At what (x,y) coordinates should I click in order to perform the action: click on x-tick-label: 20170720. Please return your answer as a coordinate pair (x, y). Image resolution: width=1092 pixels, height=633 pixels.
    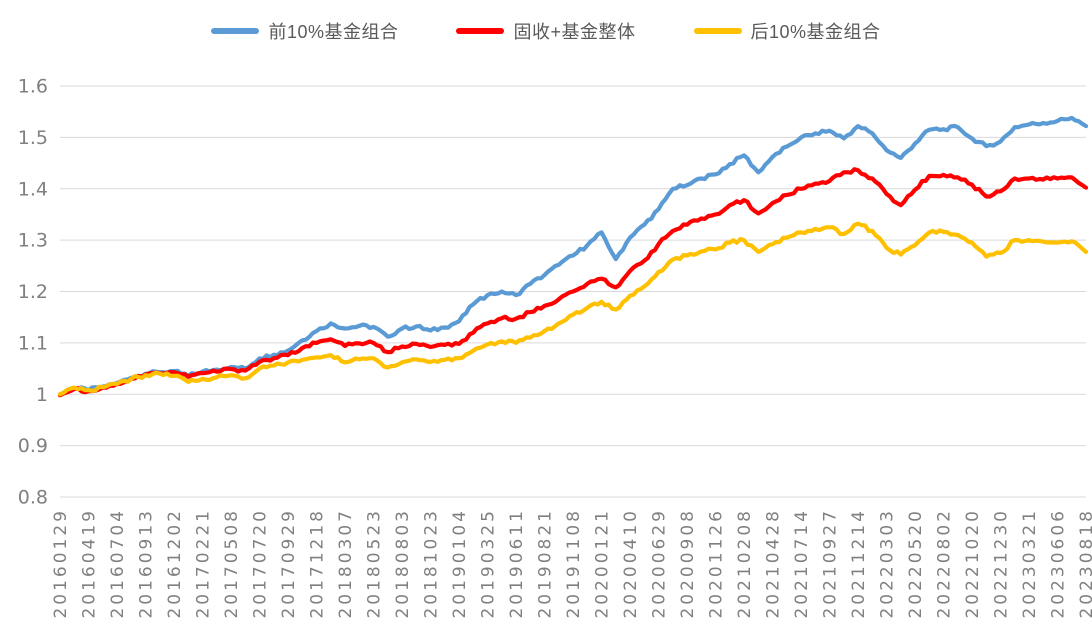
    Looking at the image, I should click on (261, 563).